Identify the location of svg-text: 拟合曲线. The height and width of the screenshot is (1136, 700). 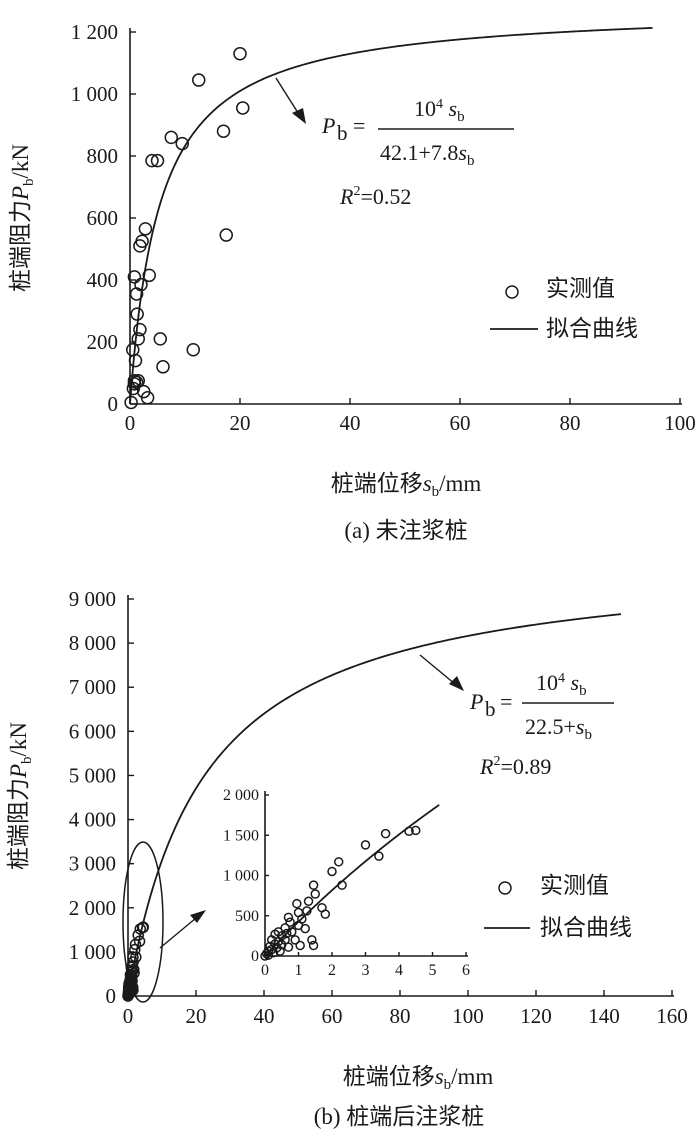
(592, 328).